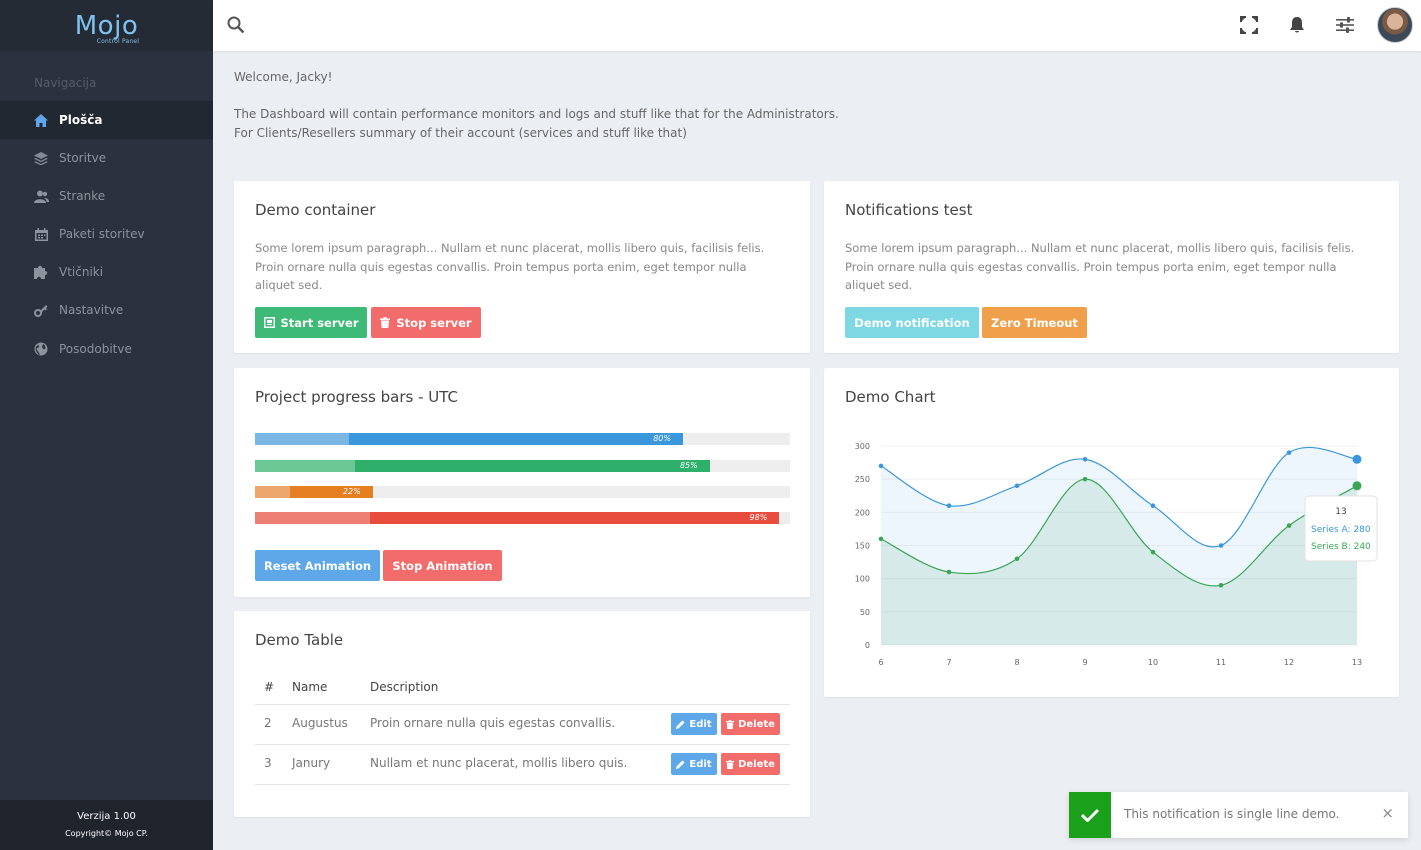 Image resolution: width=1421 pixels, height=850 pixels. What do you see at coordinates (1341, 547) in the screenshot?
I see `tooltip-series-b: Series B: 240` at bounding box center [1341, 547].